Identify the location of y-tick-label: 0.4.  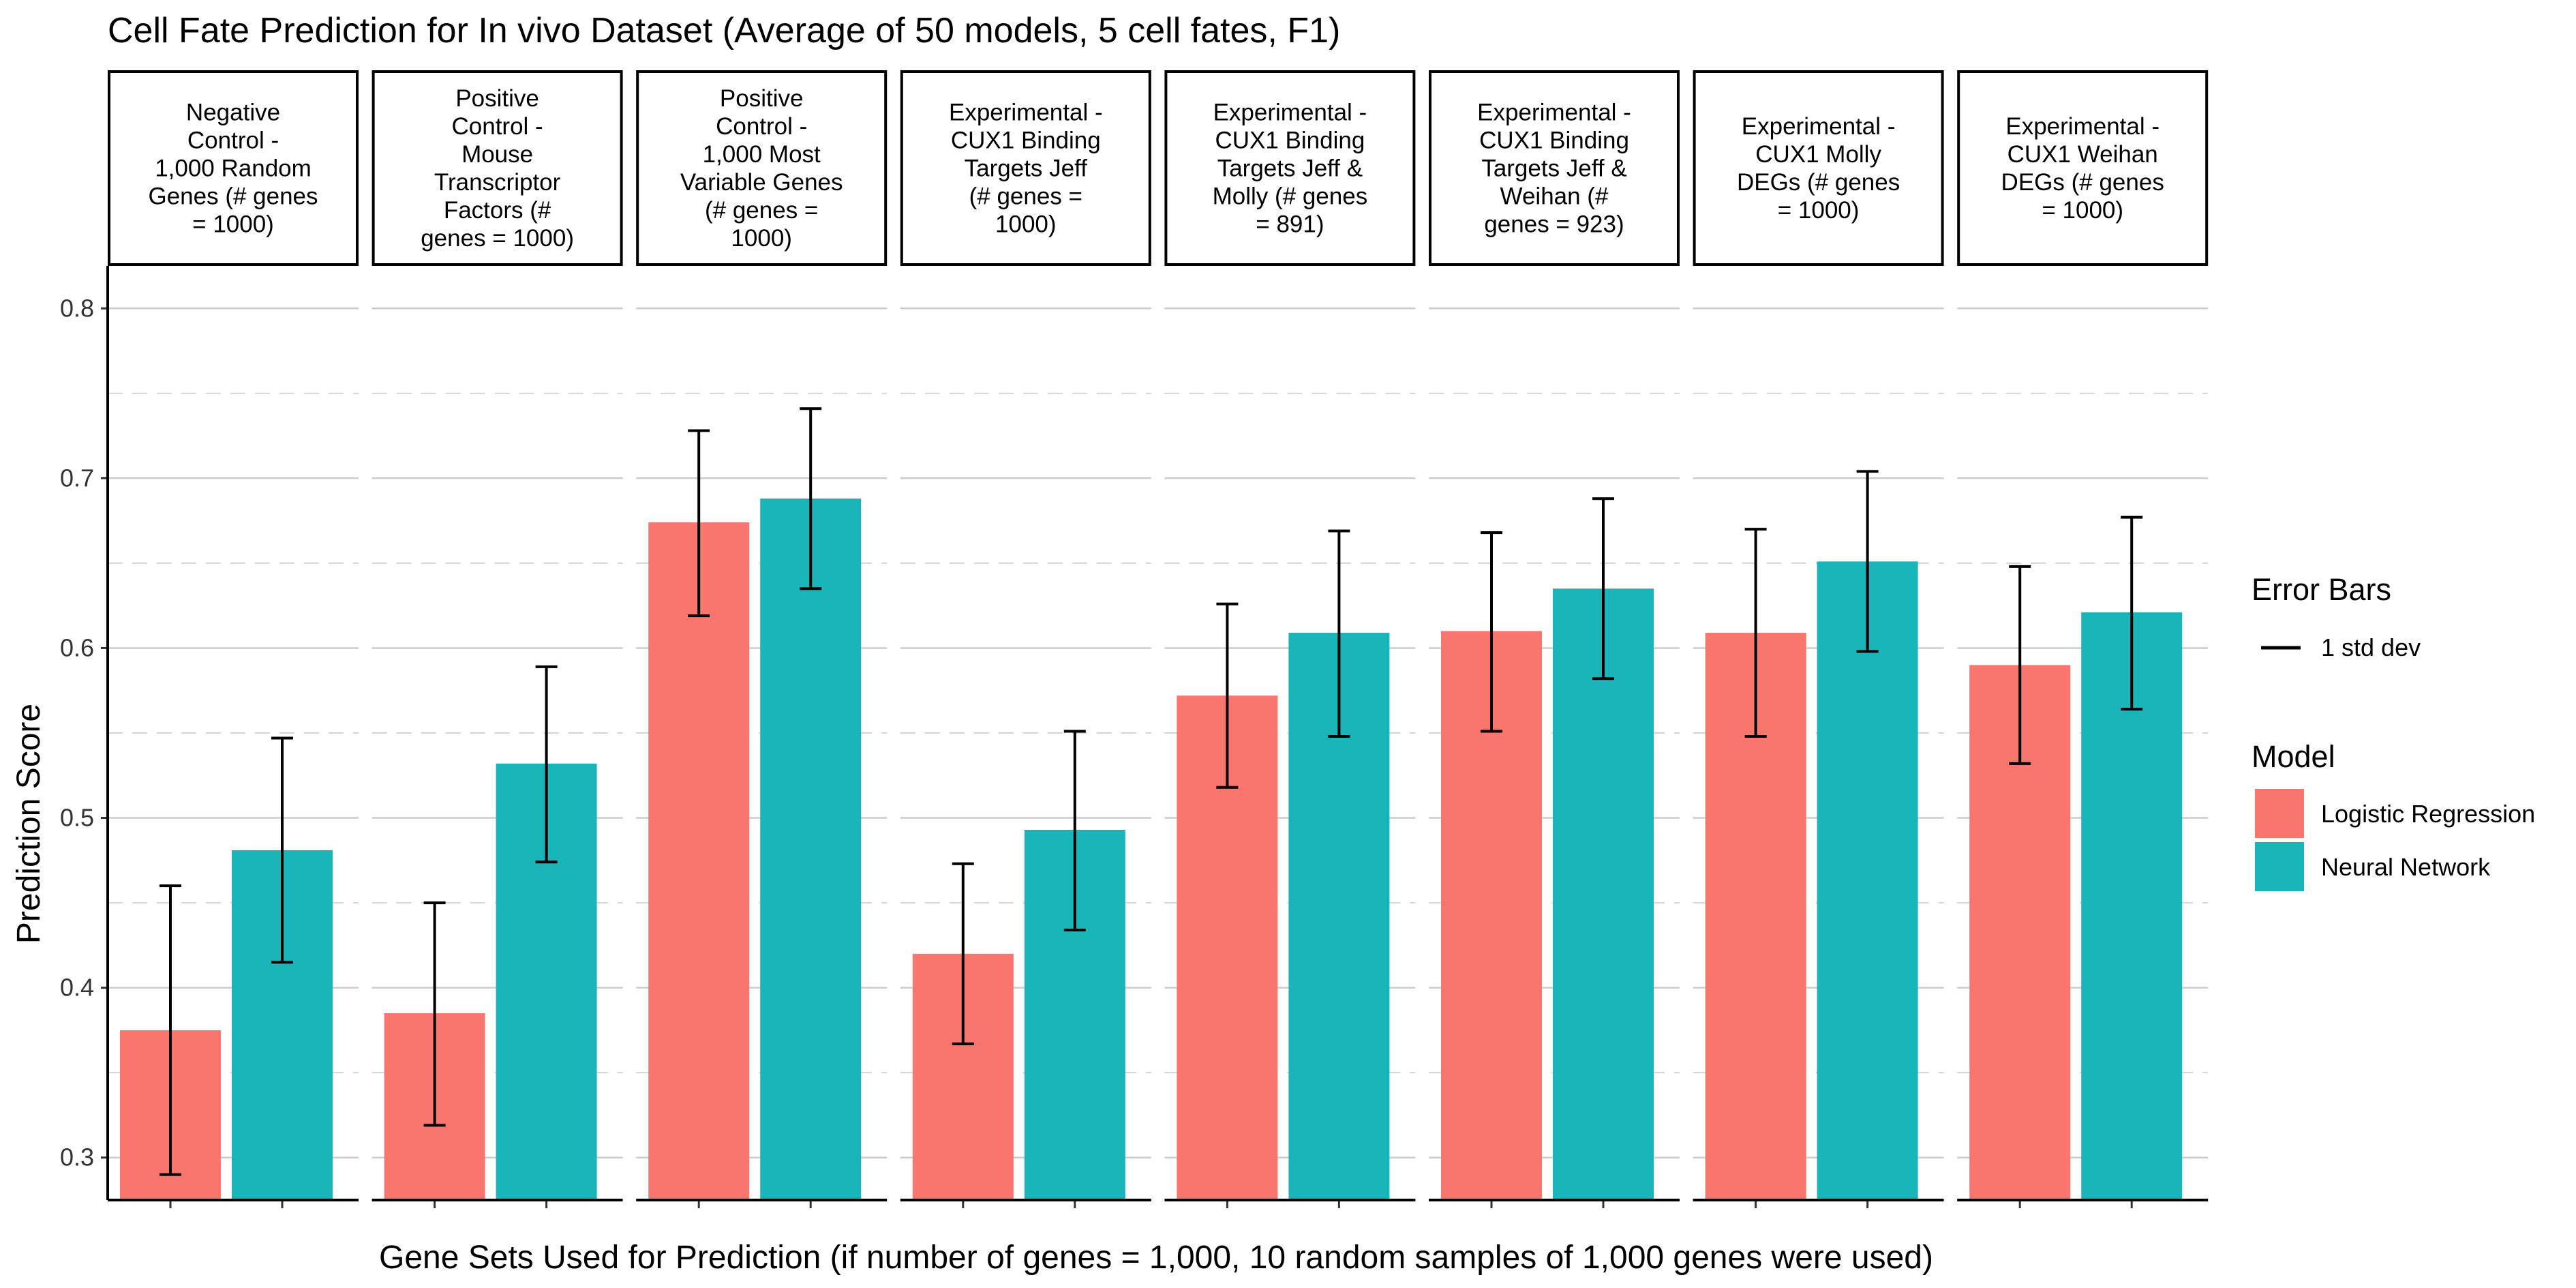
(77, 988).